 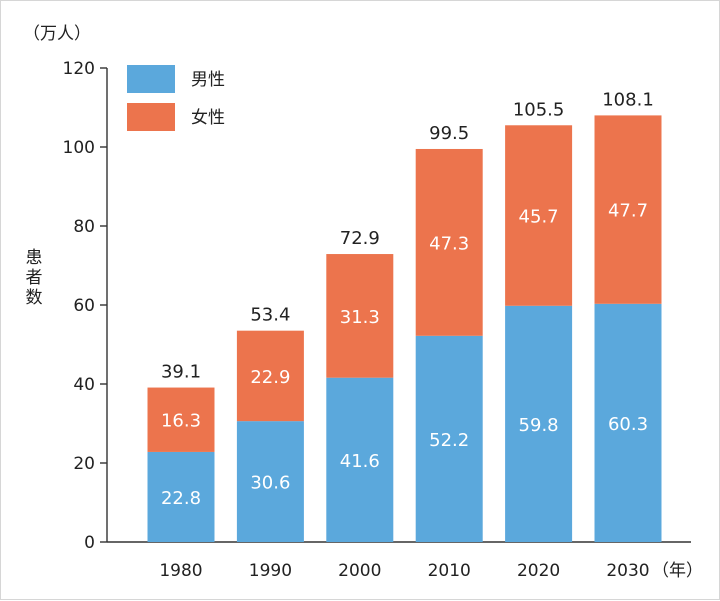 I want to click on x-tick-label: 1990, so click(x=270, y=571).